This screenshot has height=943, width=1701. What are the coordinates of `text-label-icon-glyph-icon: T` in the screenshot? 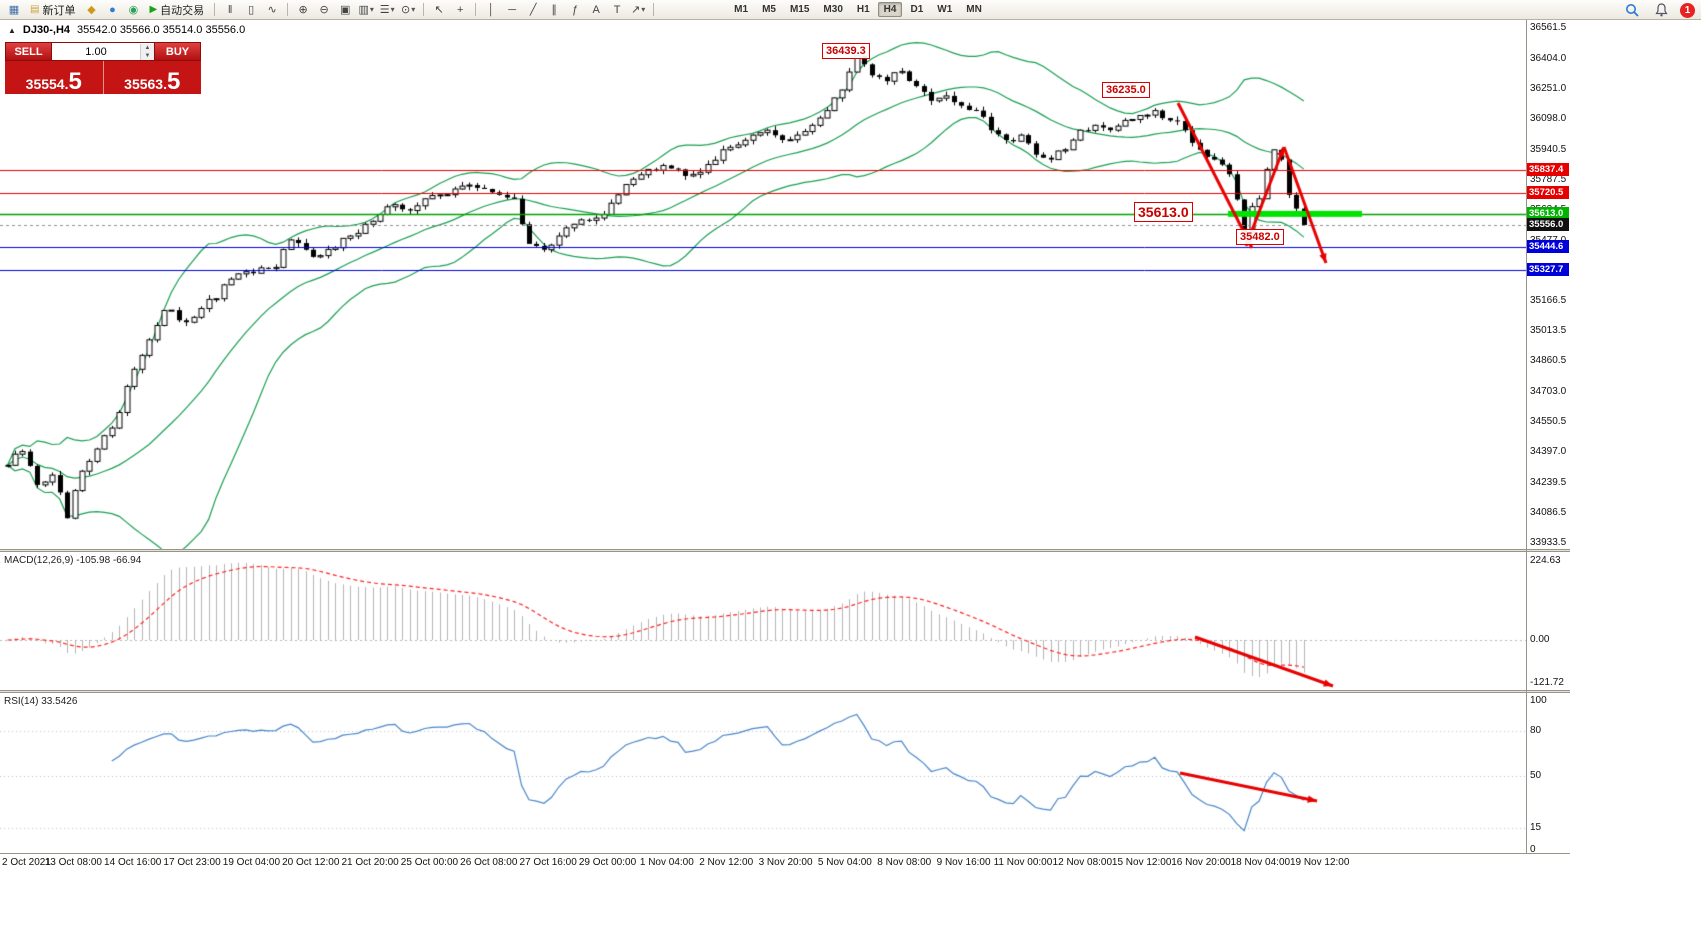 It's located at (617, 9).